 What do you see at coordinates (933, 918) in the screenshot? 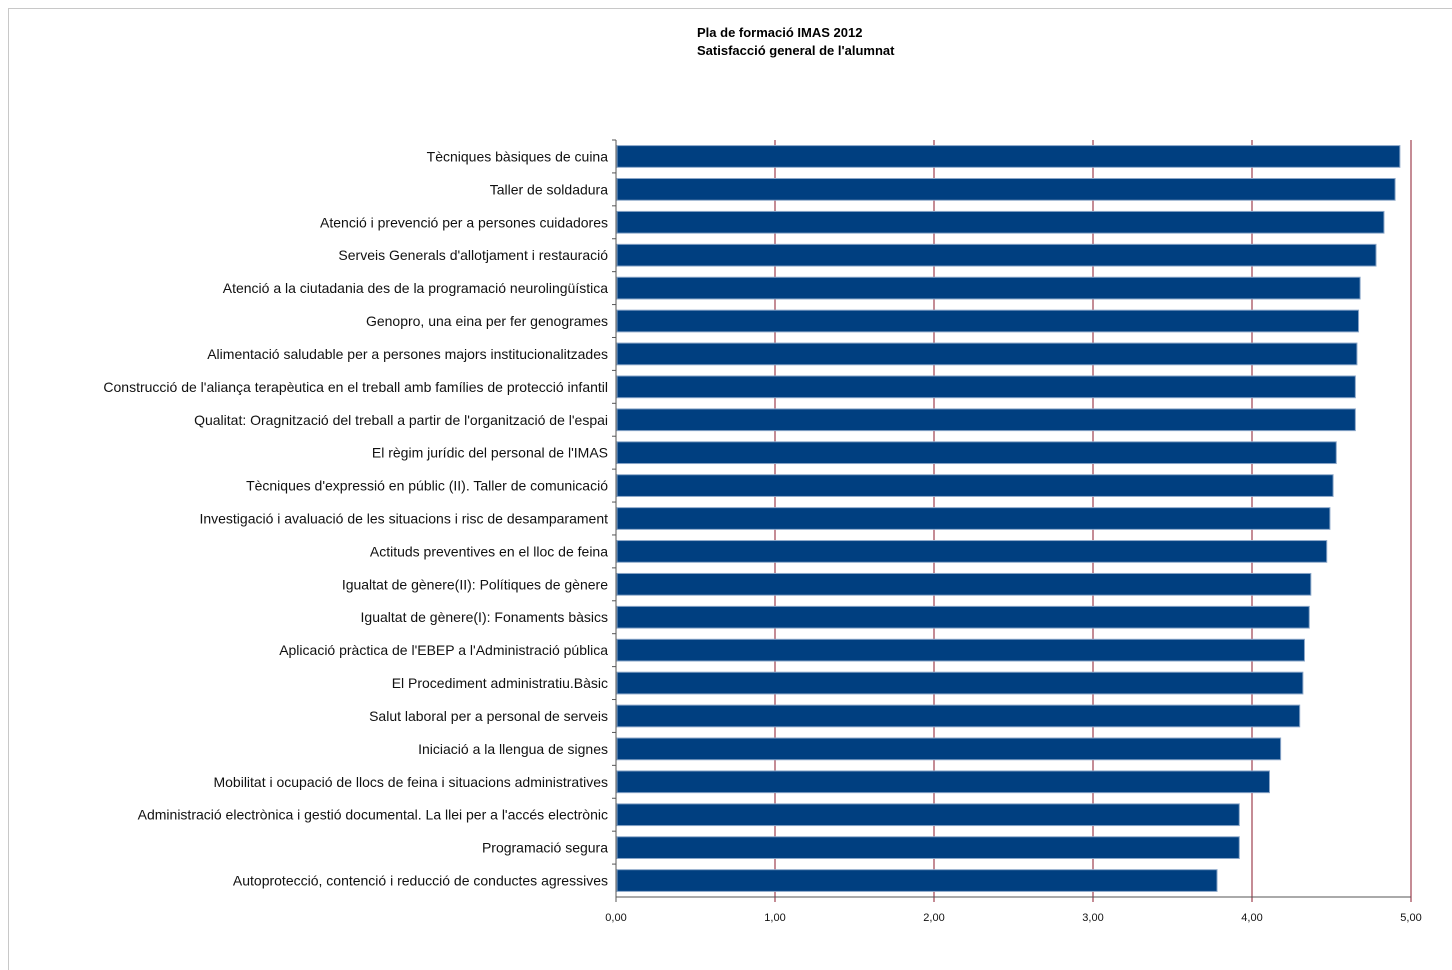
I see `x-tick-label: 2,00` at bounding box center [933, 918].